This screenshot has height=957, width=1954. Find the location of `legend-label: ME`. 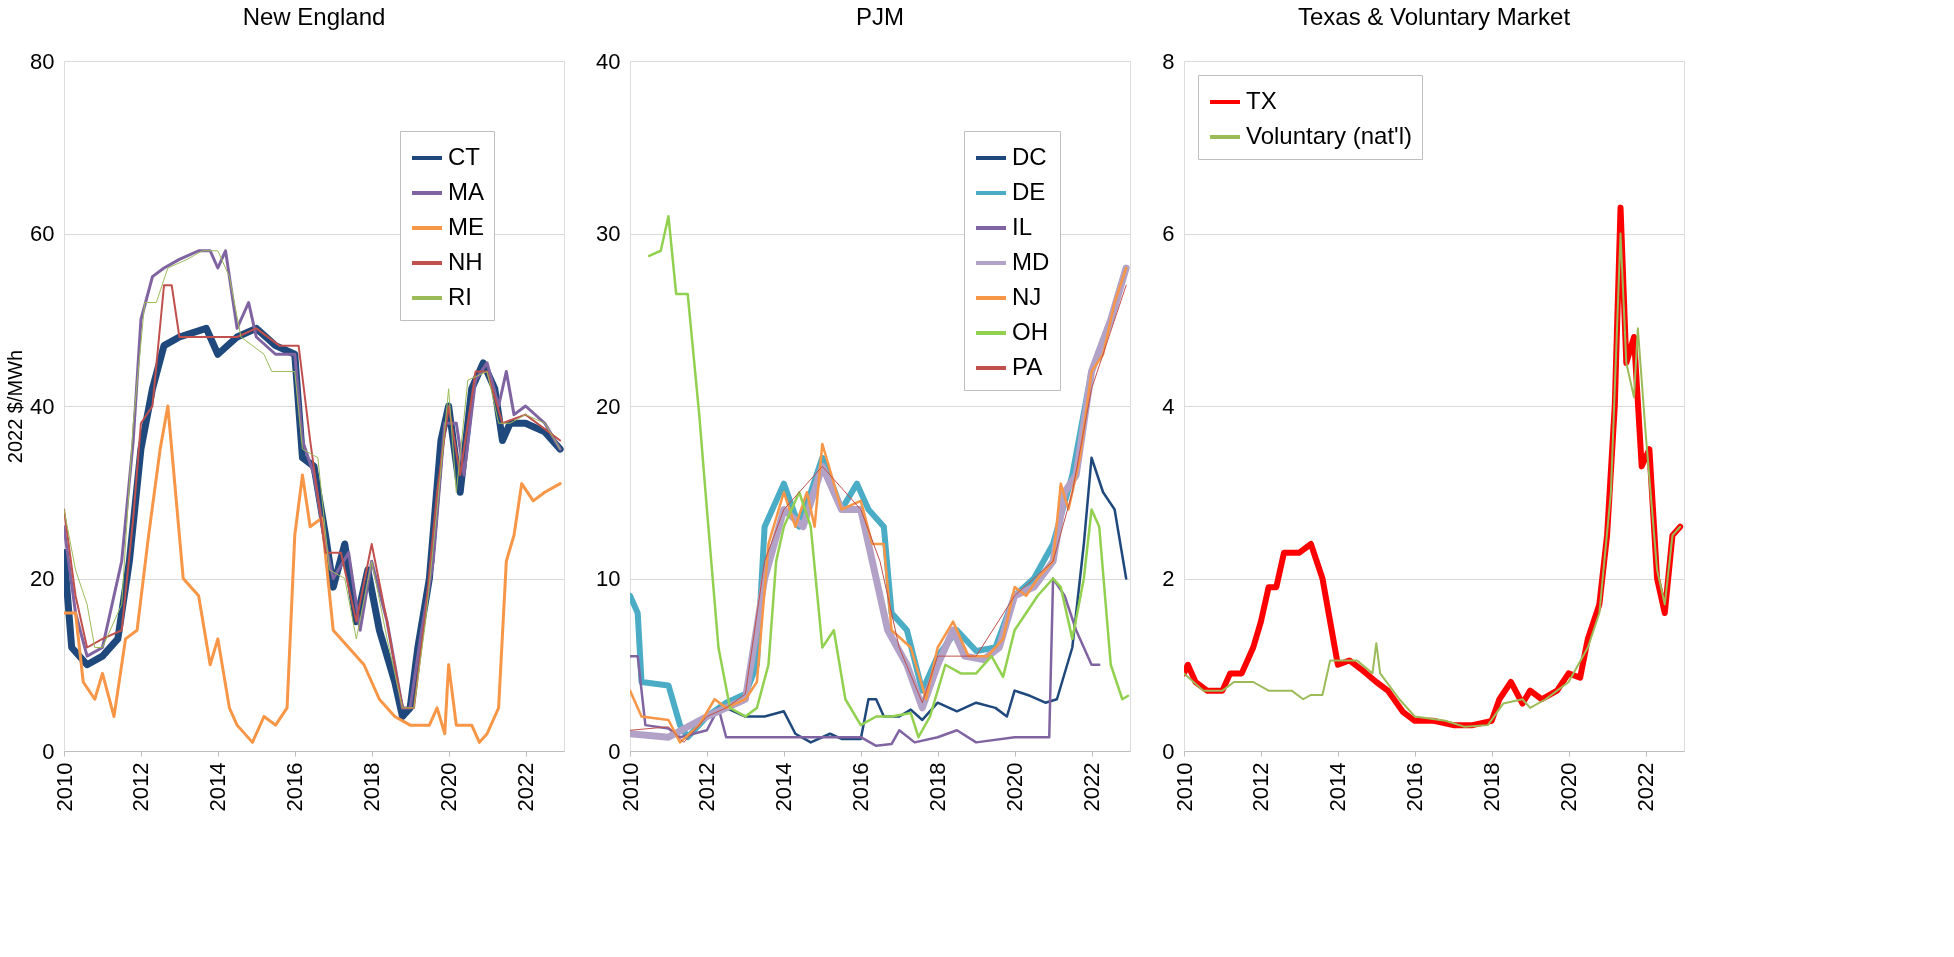

legend-label: ME is located at coordinates (466, 226).